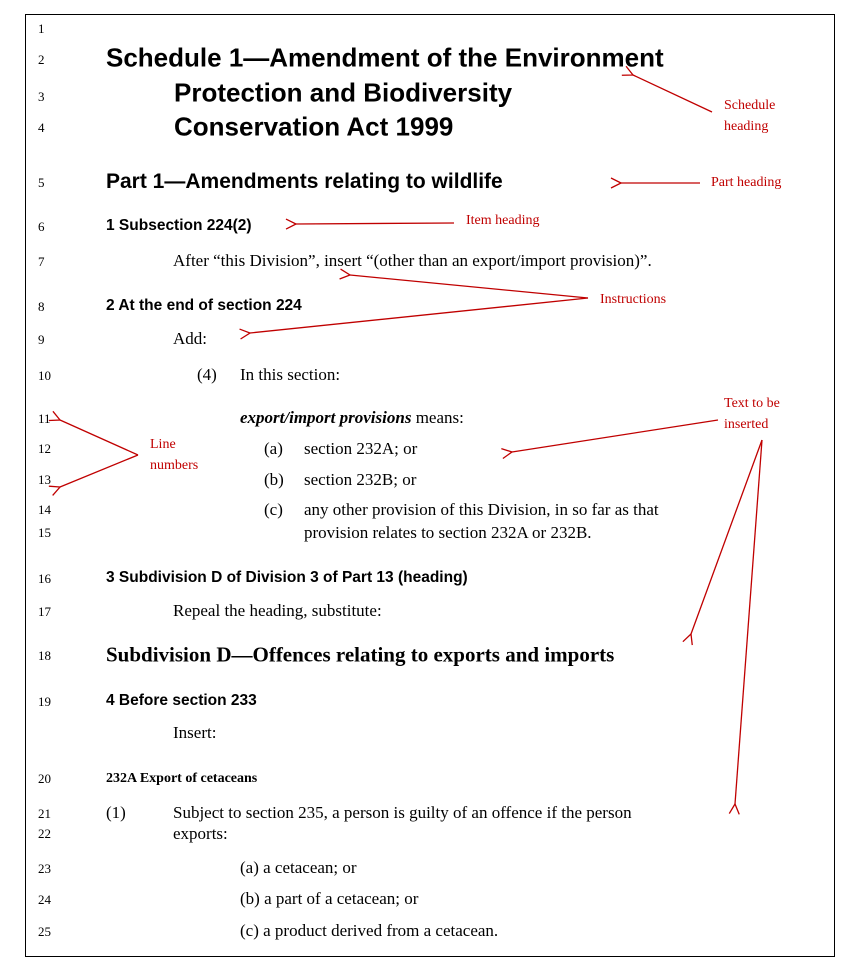 This screenshot has width=853, height=971. Describe the element at coordinates (181, 700) in the screenshot. I see `item-heading: 4 Before section 233` at that location.